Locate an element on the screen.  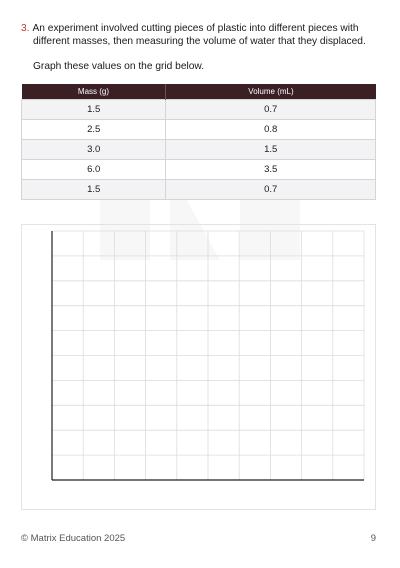
header-mass: Mass (g) is located at coordinates (94, 92).